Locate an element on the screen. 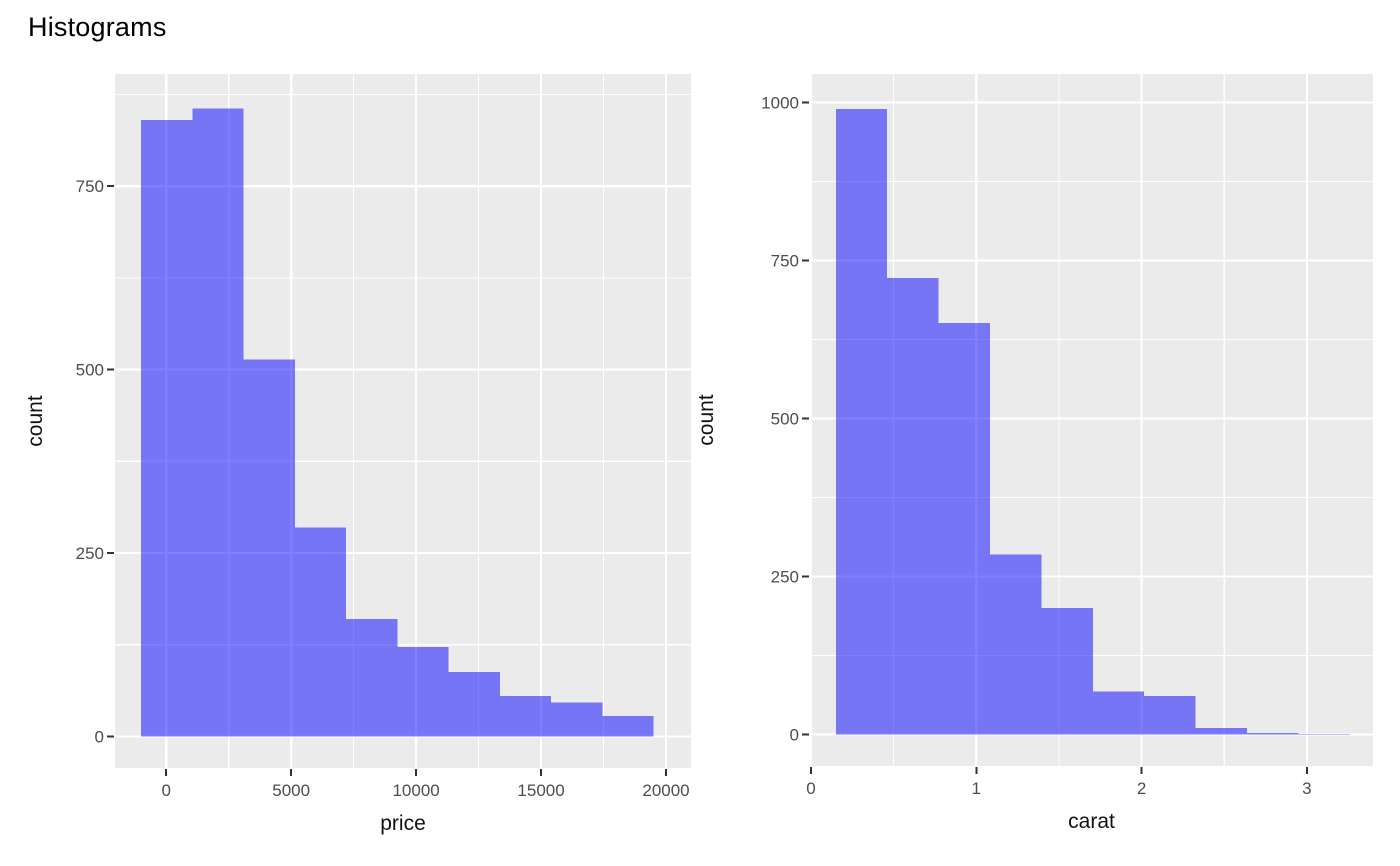  y-axis-labels: 0 250 500 750 is located at coordinates (90, 461).